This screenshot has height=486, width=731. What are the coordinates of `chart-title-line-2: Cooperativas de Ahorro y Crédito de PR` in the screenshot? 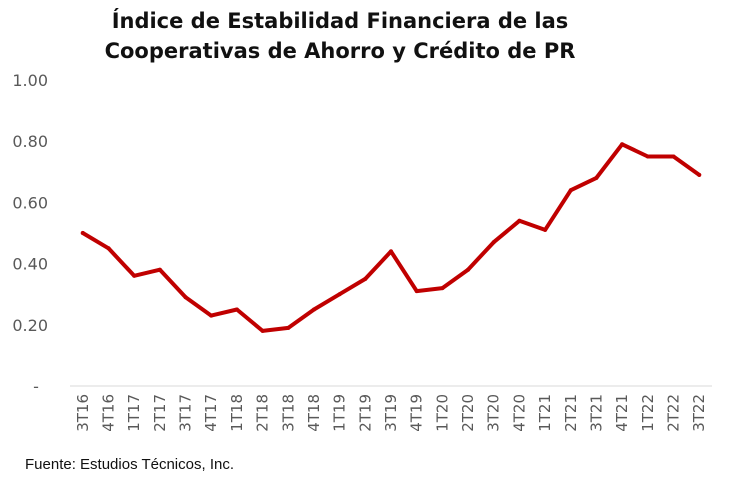 It's located at (340, 51).